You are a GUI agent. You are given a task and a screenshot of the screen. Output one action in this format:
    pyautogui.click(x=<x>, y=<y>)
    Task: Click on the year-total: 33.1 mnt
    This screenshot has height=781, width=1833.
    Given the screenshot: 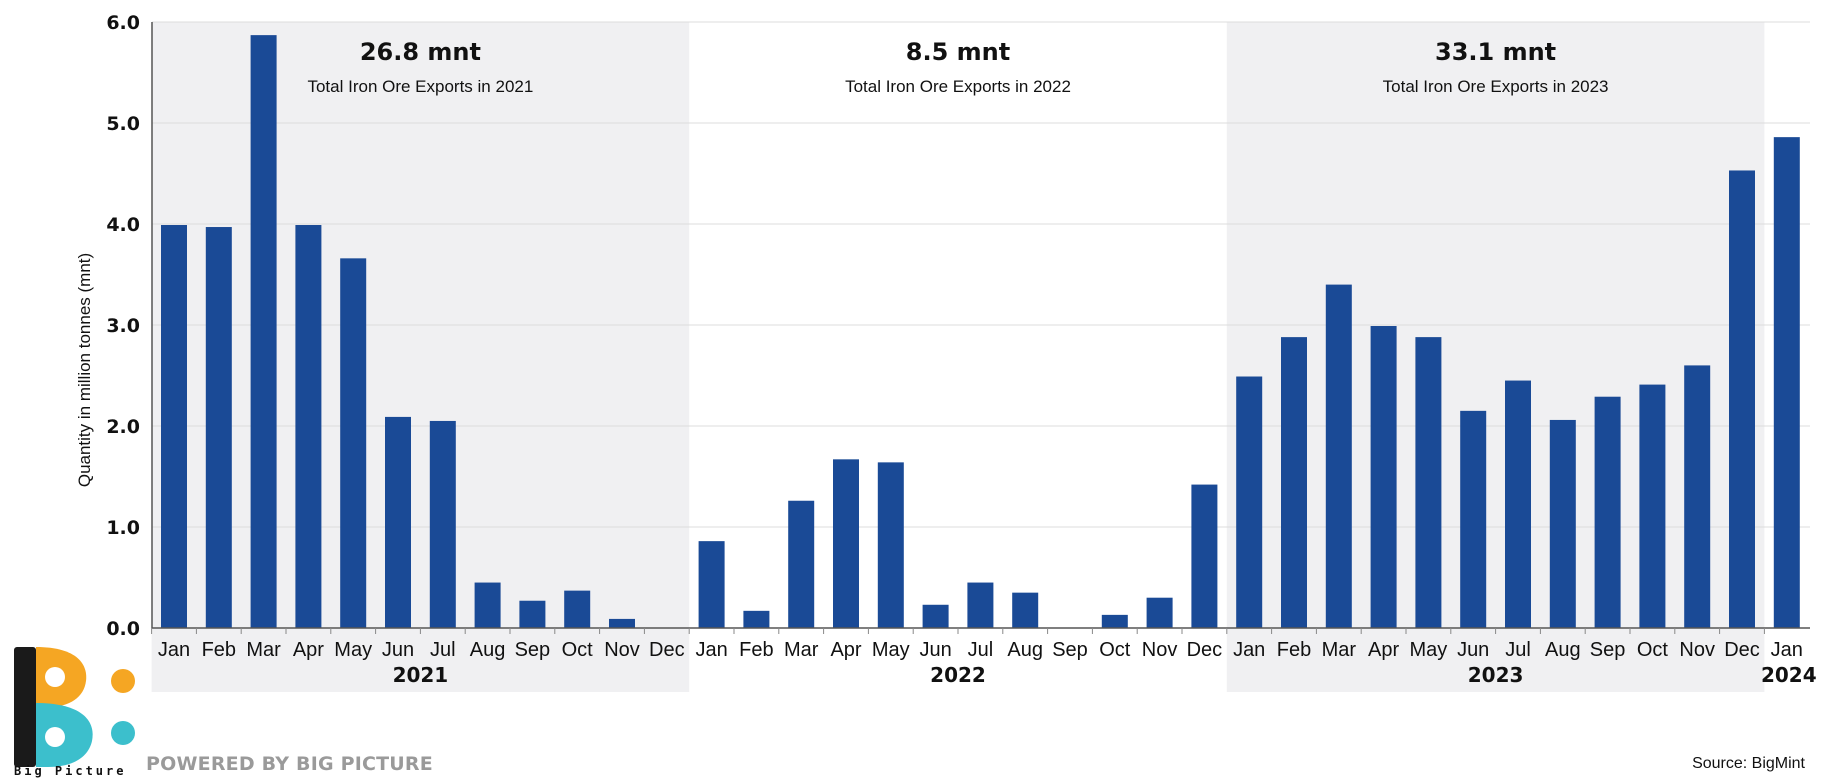 What is the action you would take?
    pyautogui.click(x=1495, y=52)
    